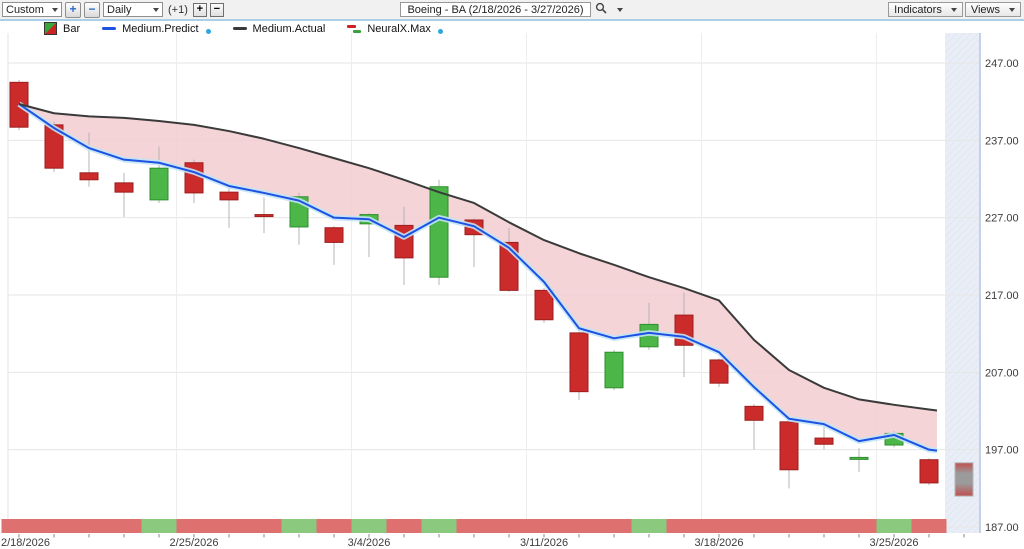  Describe the element at coordinates (894, 543) in the screenshot. I see `x-axis-label: 3/25/2026` at that location.